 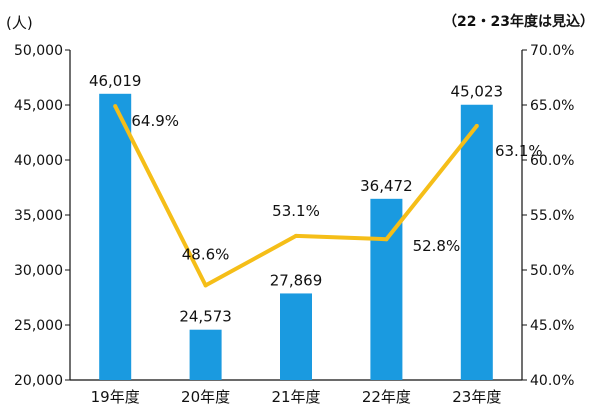 I want to click on x-category-label: 20年度, so click(x=205, y=397).